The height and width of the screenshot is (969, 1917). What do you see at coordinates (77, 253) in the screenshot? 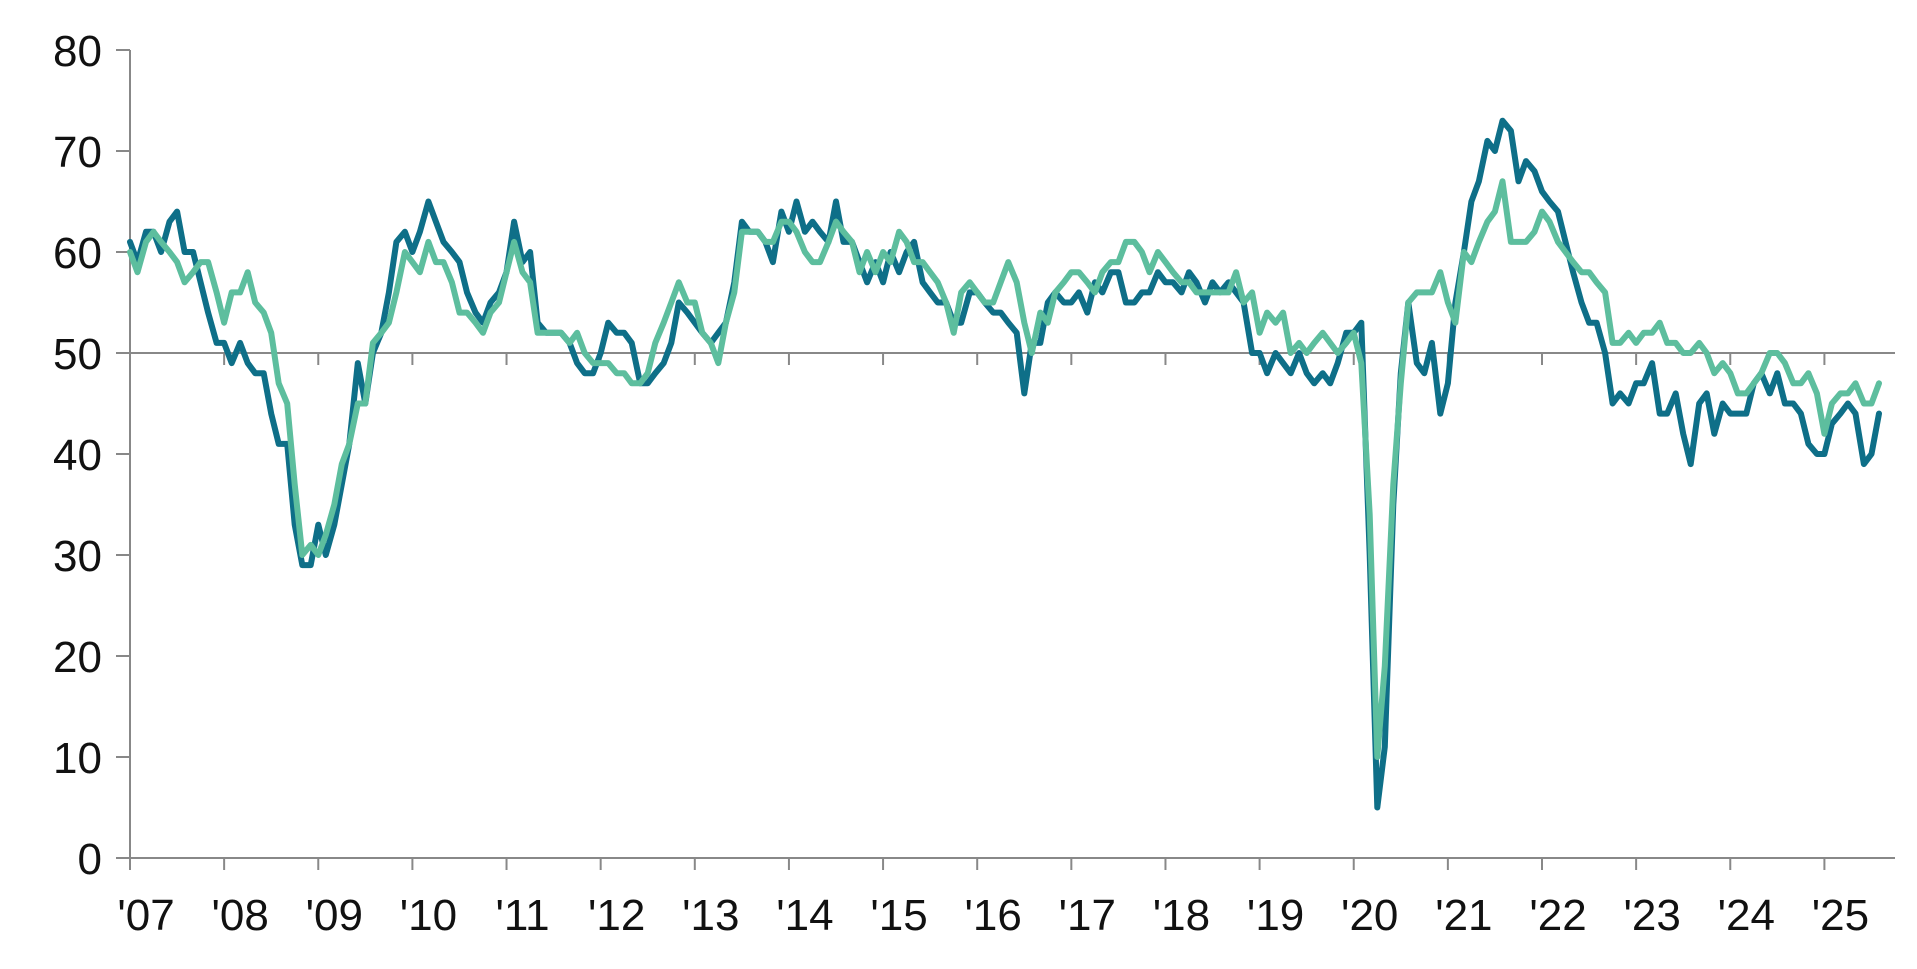
I see `y-tick-label: 60` at bounding box center [77, 253].